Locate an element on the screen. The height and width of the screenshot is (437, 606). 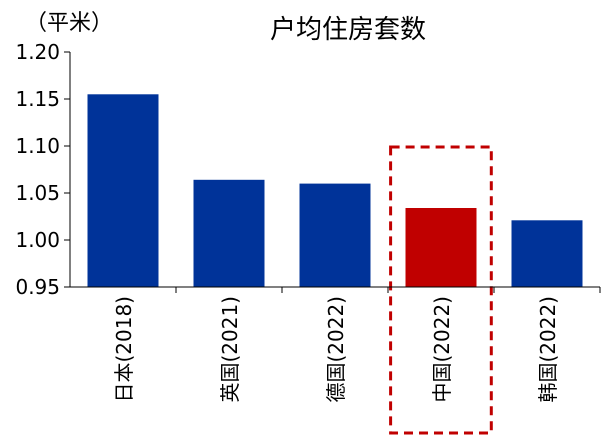
y-tick-label: 1.15 is located at coordinates (37, 99).